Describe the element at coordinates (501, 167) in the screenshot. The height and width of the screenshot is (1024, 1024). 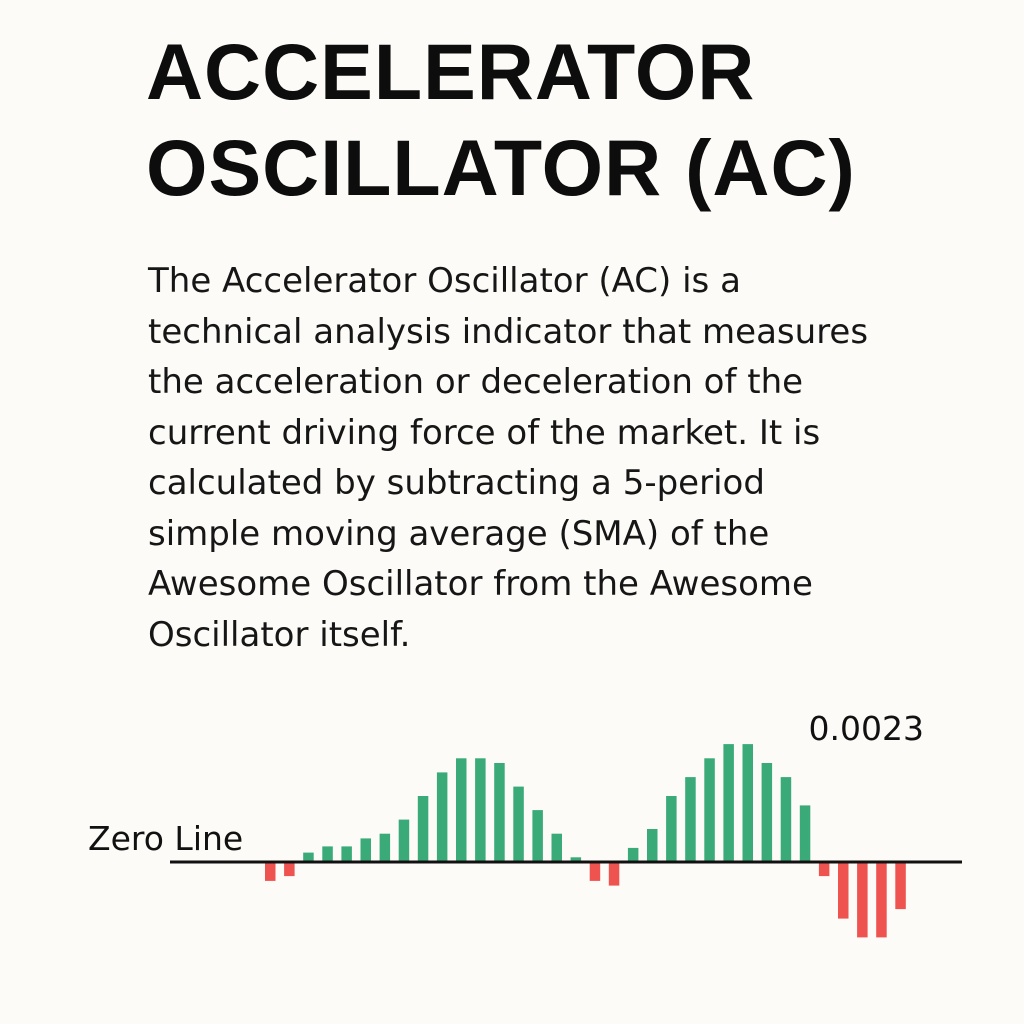
I see `title-line-2: OSCILLATOR (AC)` at that location.